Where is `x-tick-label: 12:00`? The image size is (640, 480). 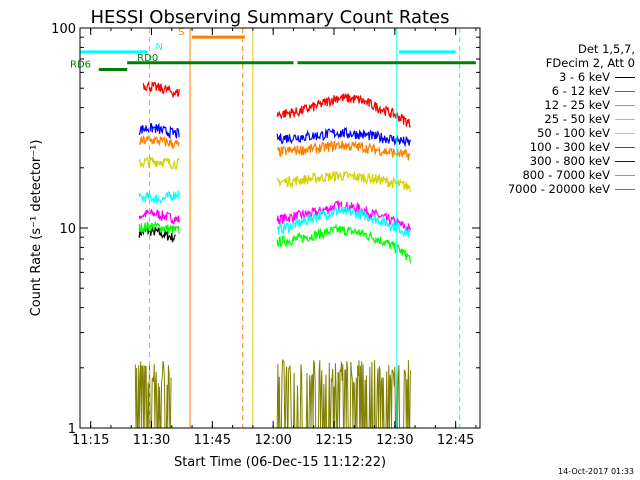
x-tick-label: 12:00 is located at coordinates (272, 440).